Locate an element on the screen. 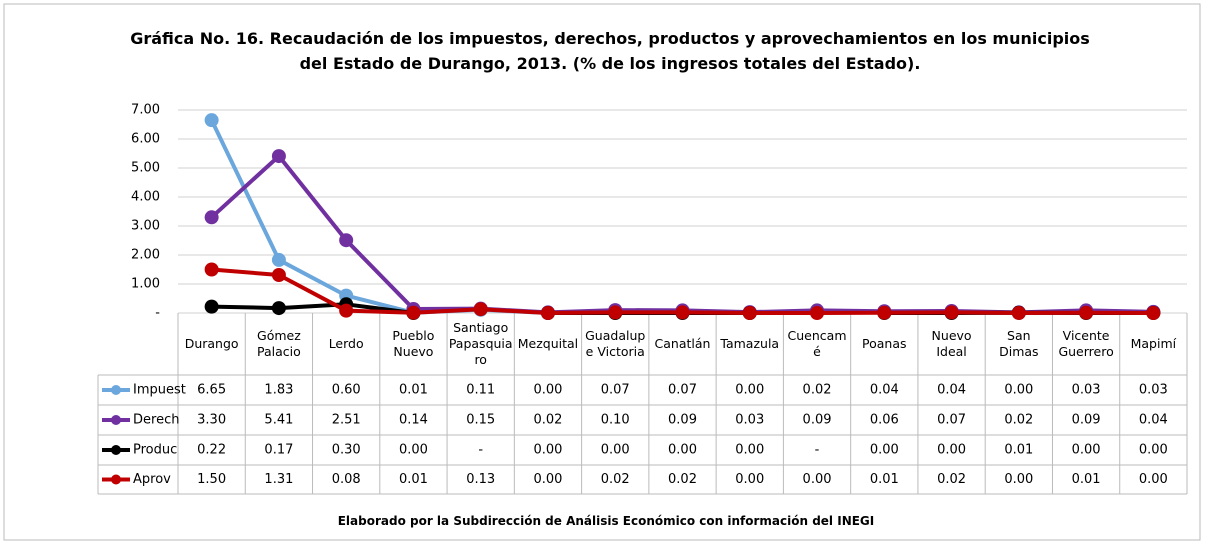 This screenshot has width=1212, height=544. table-cell: 0.30 is located at coordinates (346, 450).